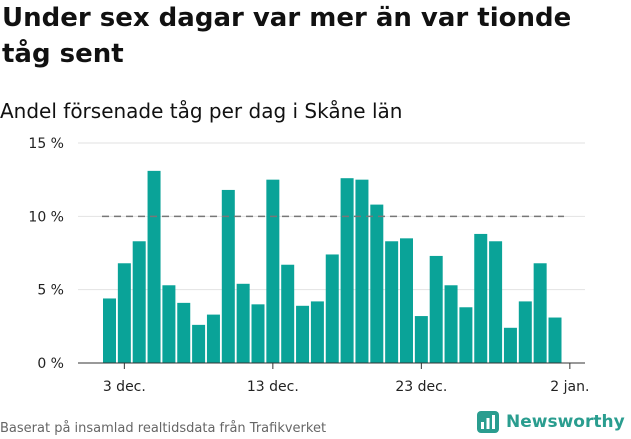  I want to click on x-tick-label: 3 dec., so click(124, 387).